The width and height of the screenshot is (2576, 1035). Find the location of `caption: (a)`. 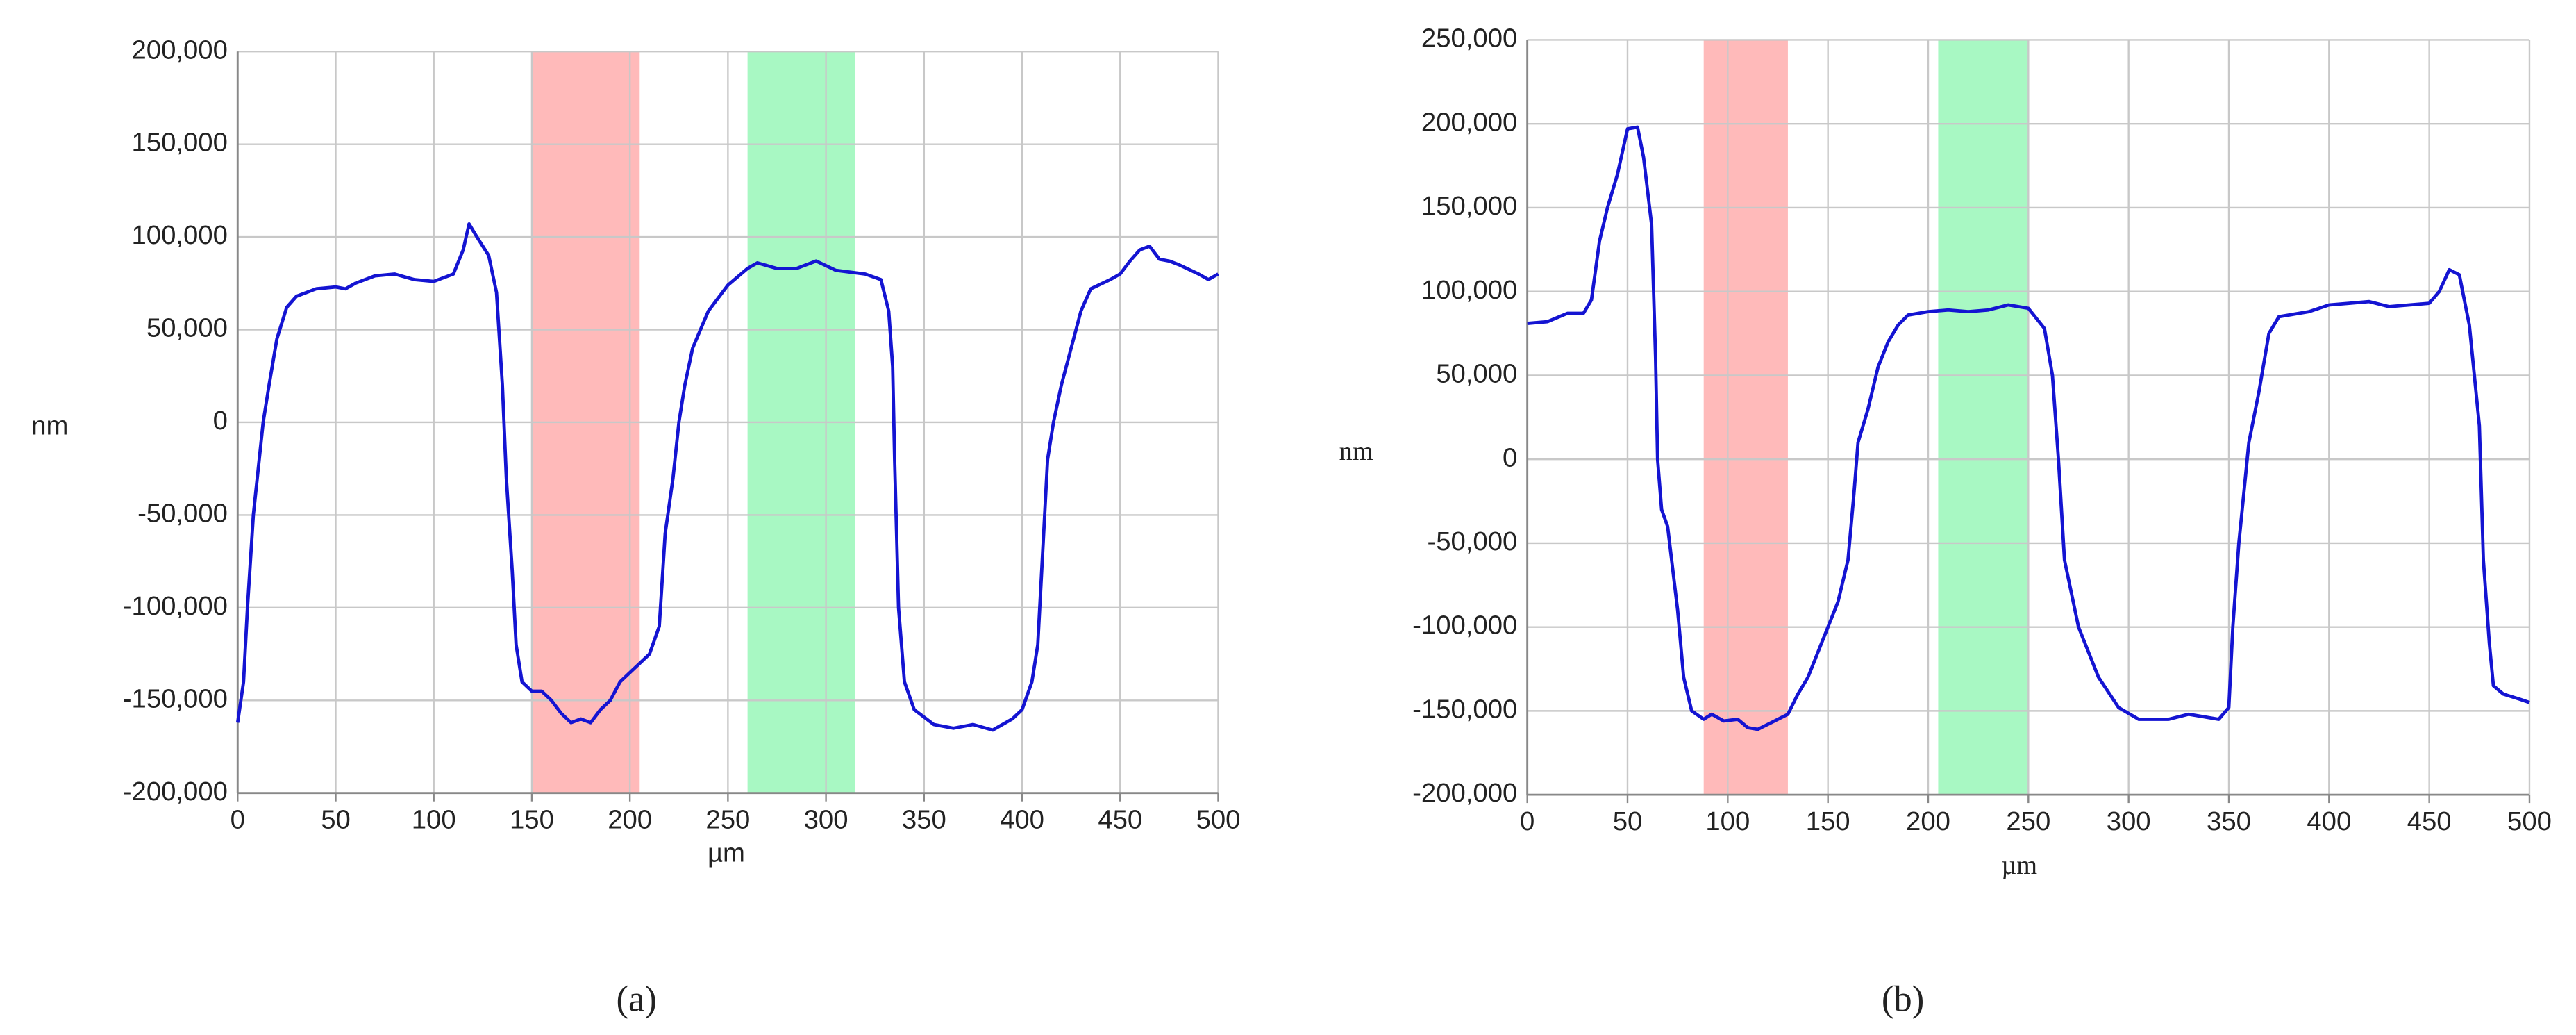

caption: (a) is located at coordinates (637, 999).